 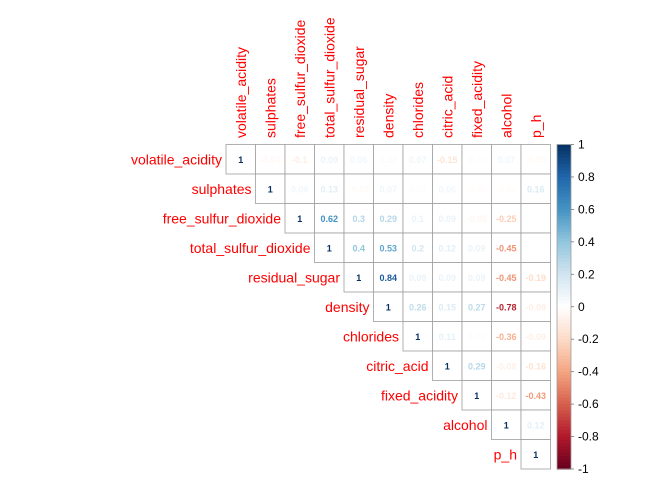 What do you see at coordinates (536, 425) in the screenshot?
I see `cell-value-label: 0.12` at bounding box center [536, 425].